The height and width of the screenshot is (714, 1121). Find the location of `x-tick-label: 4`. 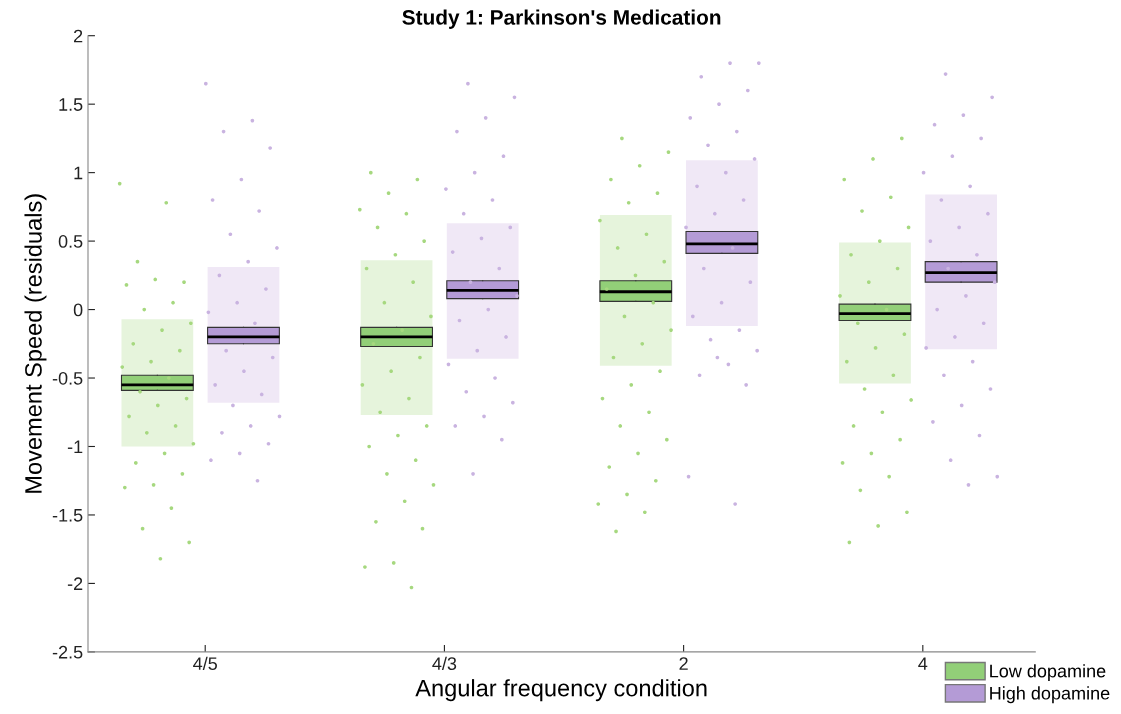

x-tick-label: 4 is located at coordinates (923, 663).